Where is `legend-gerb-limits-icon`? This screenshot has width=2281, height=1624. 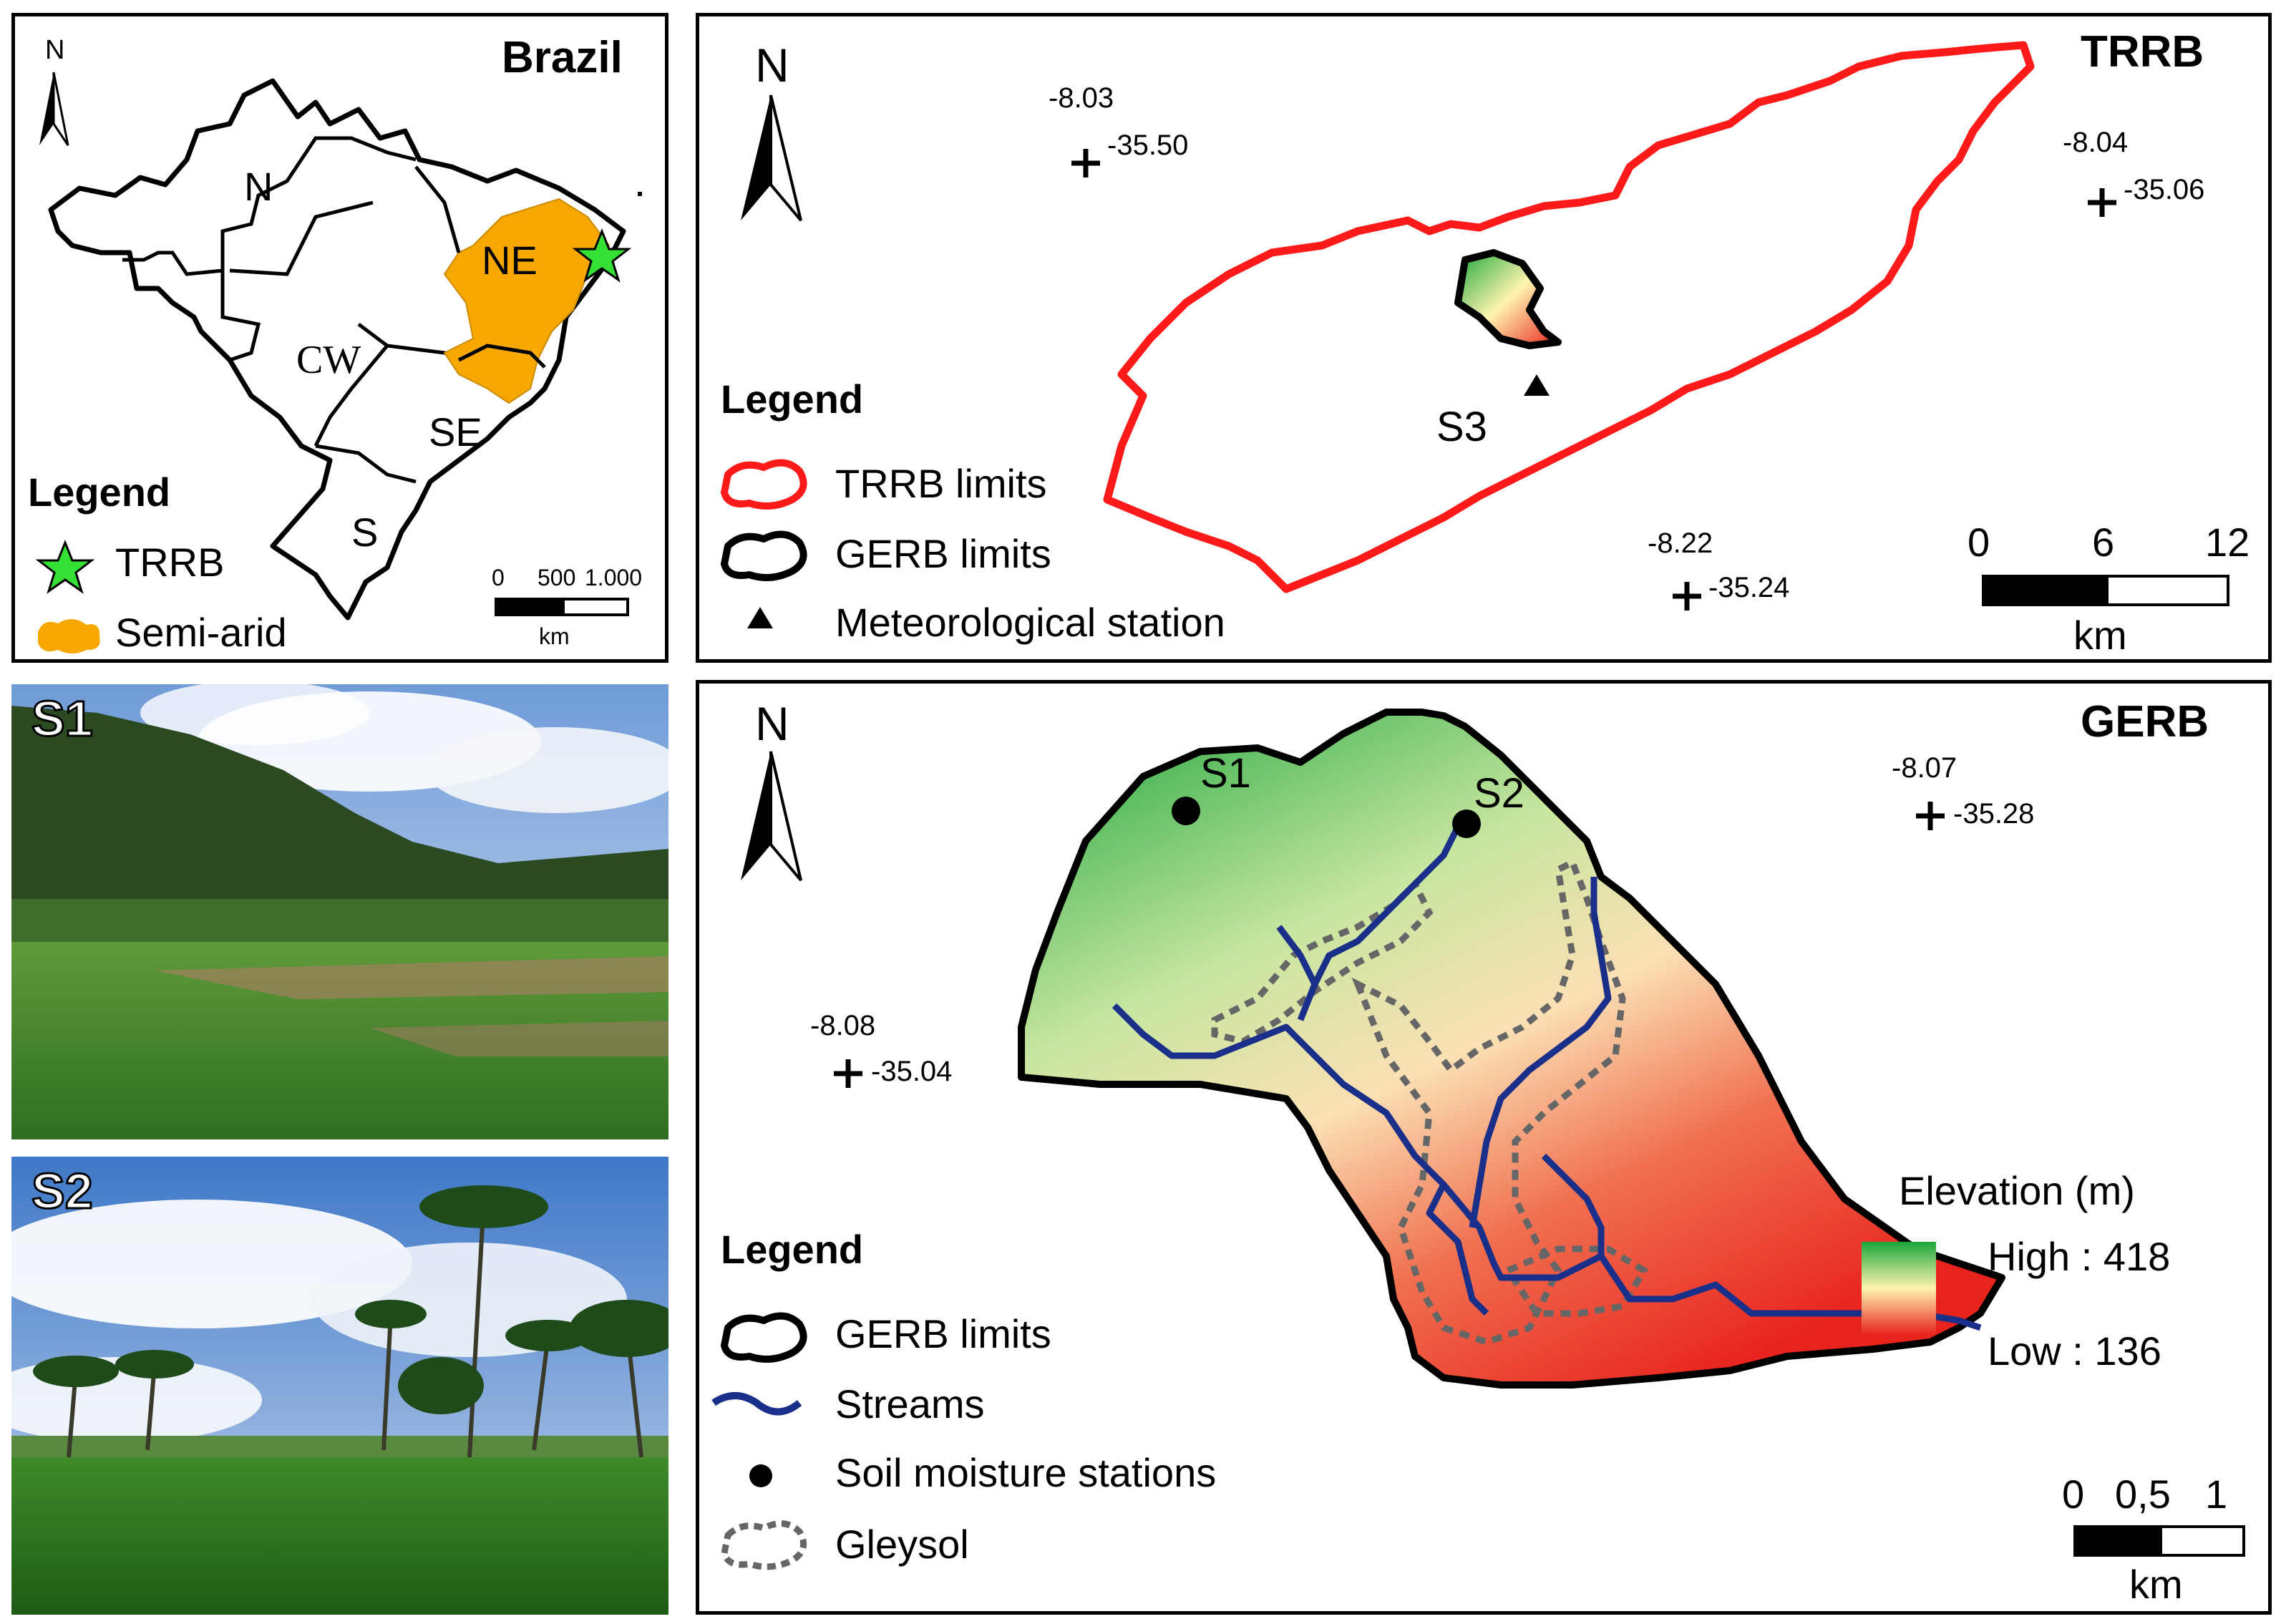 legend-gerb-limits-icon is located at coordinates (764, 555).